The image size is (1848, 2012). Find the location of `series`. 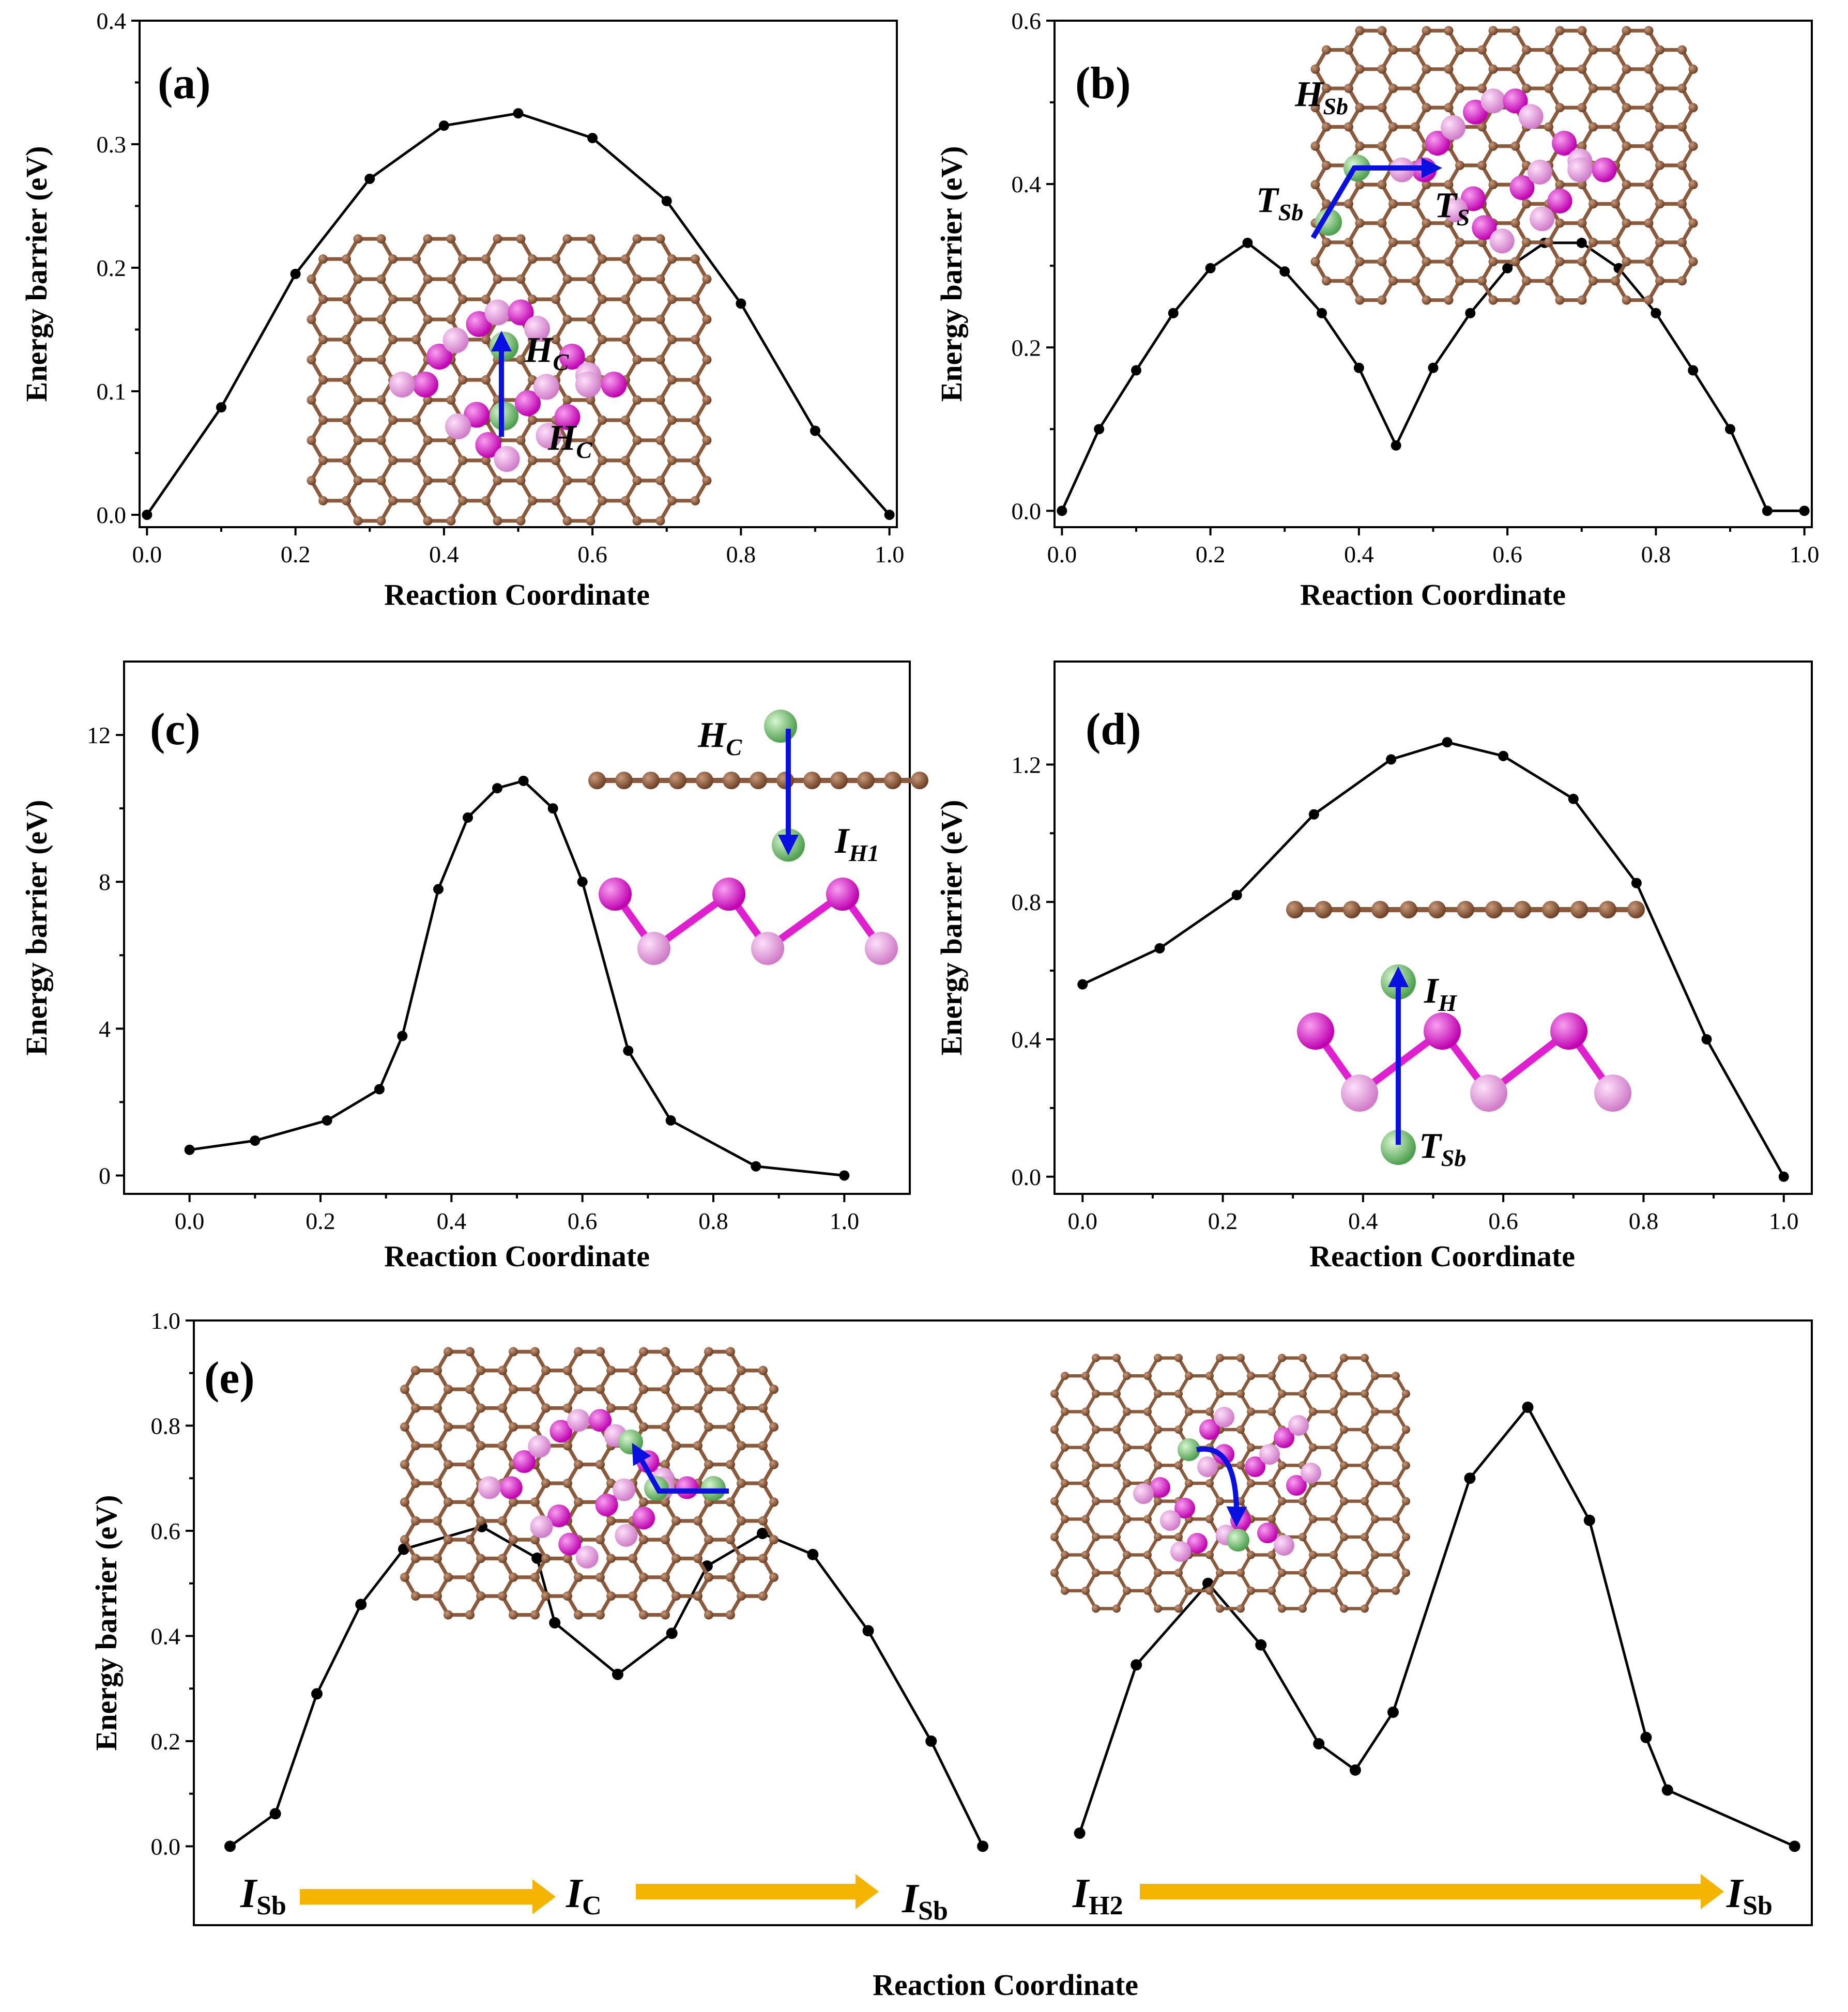

series is located at coordinates (1433, 960).